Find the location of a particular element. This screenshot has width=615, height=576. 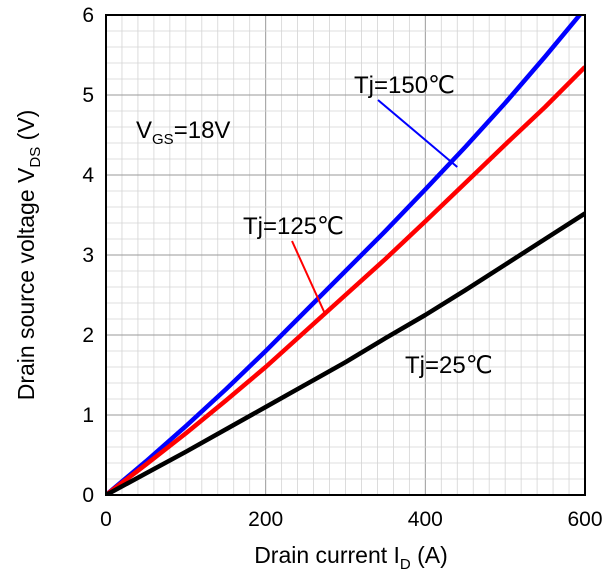

label-tj-25: Tj=25℃ is located at coordinates (449, 365).